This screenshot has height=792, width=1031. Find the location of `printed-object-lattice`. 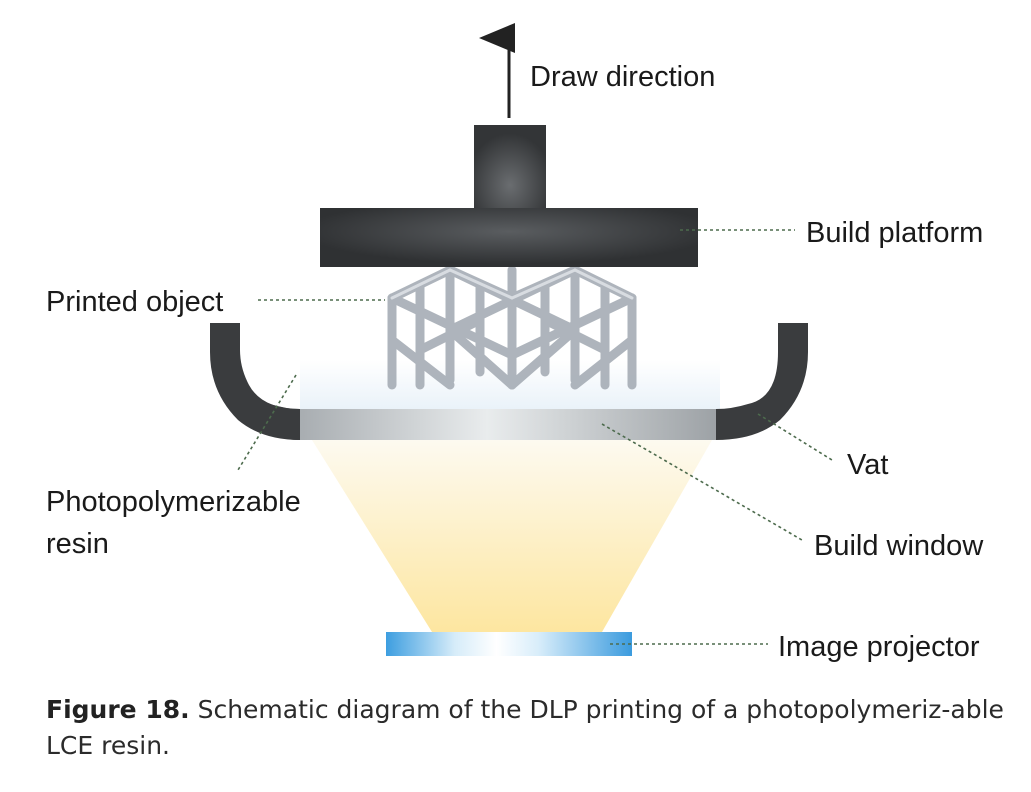

printed-object-lattice is located at coordinates (512, 327).